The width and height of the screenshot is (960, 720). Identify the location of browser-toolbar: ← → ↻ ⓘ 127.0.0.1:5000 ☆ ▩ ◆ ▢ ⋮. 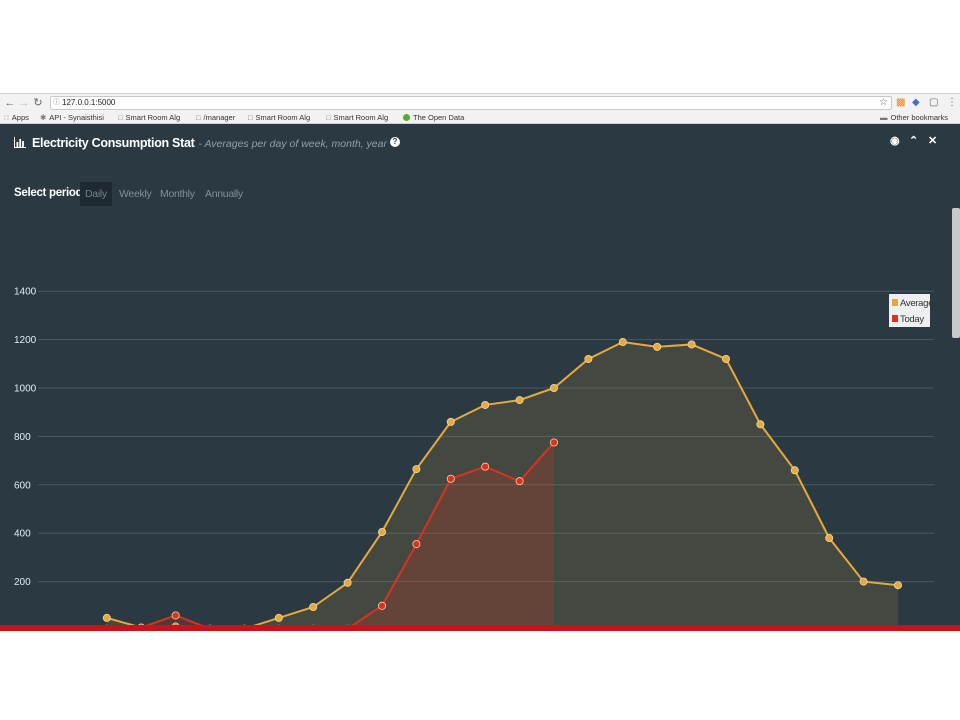
(480, 102).